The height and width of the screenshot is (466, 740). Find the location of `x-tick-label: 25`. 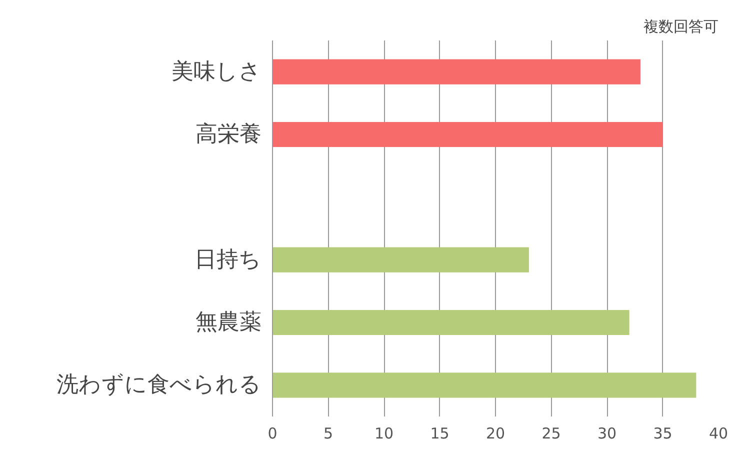

x-tick-label: 25 is located at coordinates (551, 433).